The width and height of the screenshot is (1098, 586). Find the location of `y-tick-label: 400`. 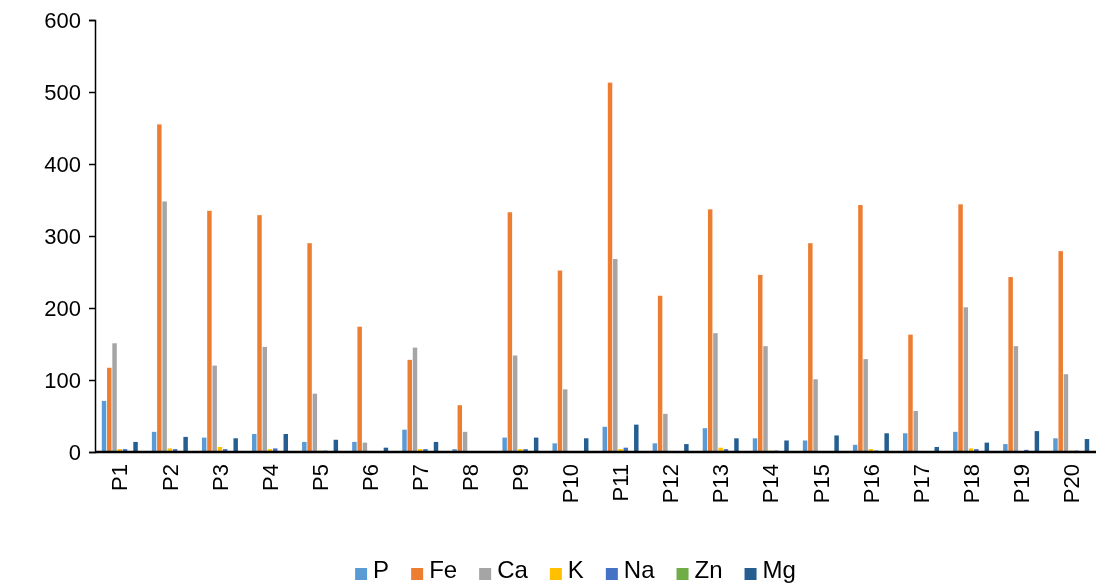

y-tick-label: 400 is located at coordinates (62, 164).